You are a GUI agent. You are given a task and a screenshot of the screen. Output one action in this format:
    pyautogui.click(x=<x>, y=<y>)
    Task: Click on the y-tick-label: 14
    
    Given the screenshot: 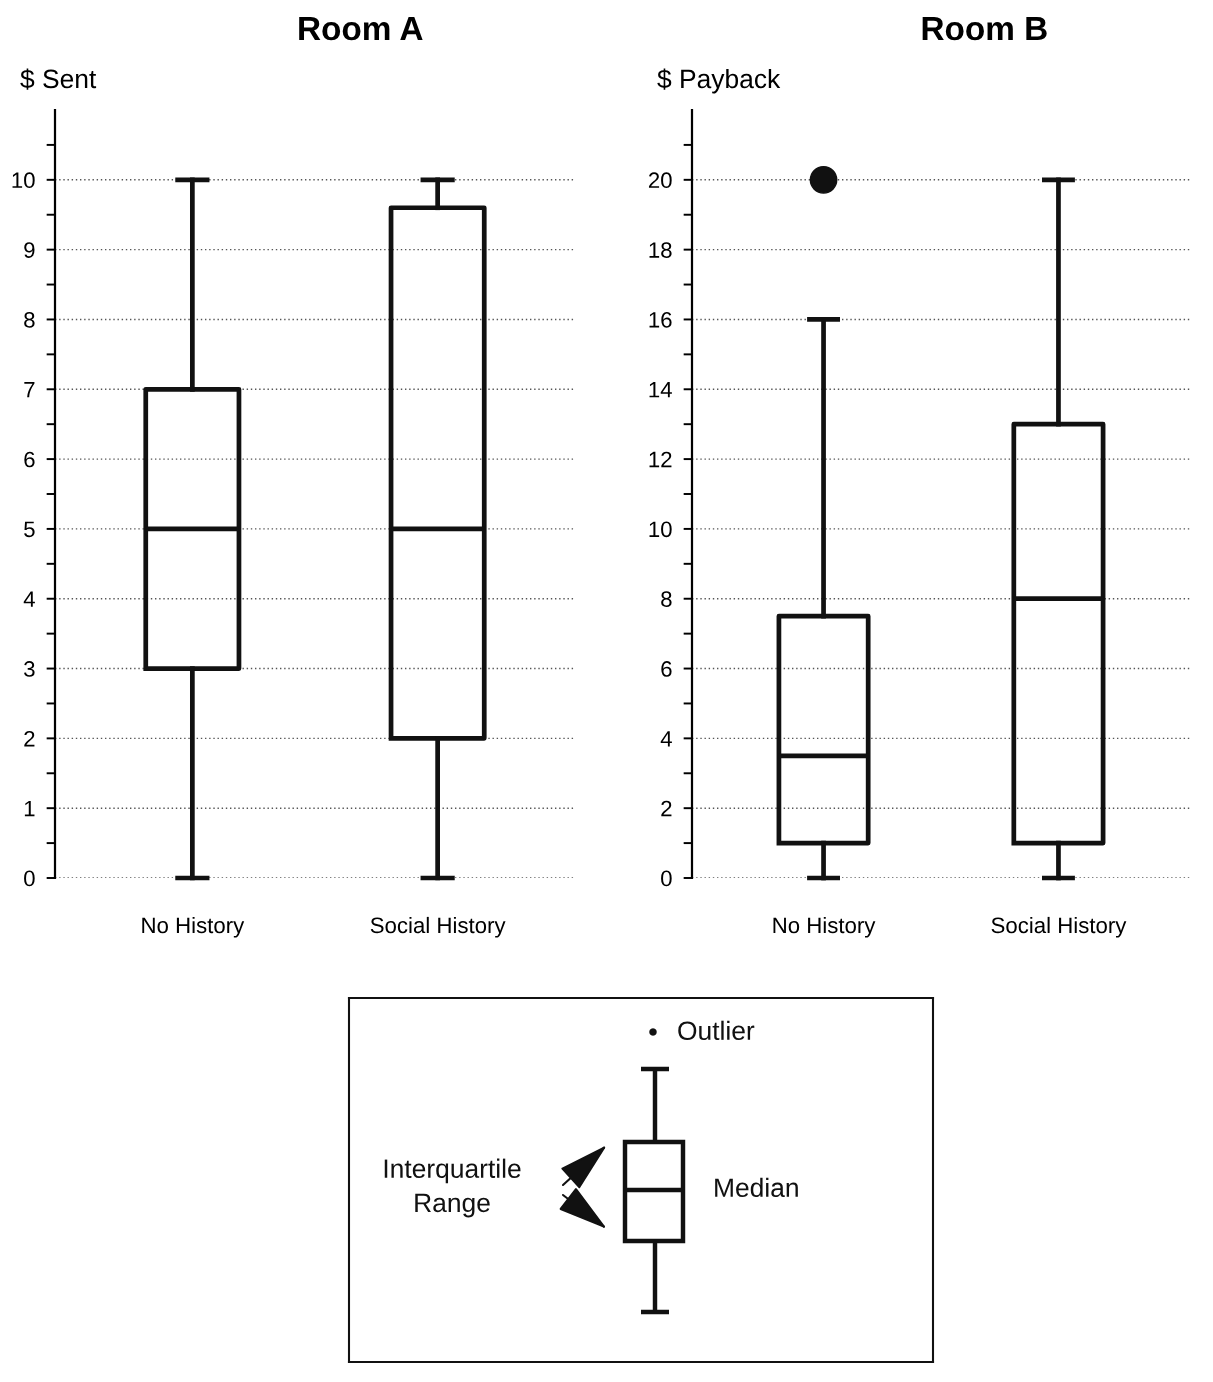 What is the action you would take?
    pyautogui.click(x=660, y=390)
    